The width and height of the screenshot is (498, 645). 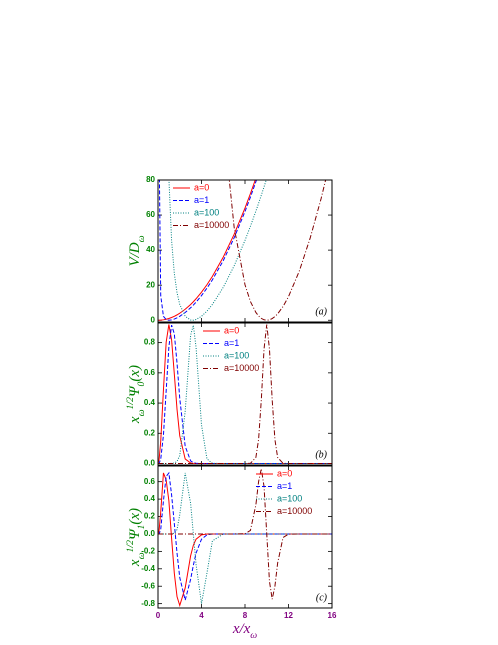 I want to click on y-axis-label: V/Dω, so click(x=136, y=250).